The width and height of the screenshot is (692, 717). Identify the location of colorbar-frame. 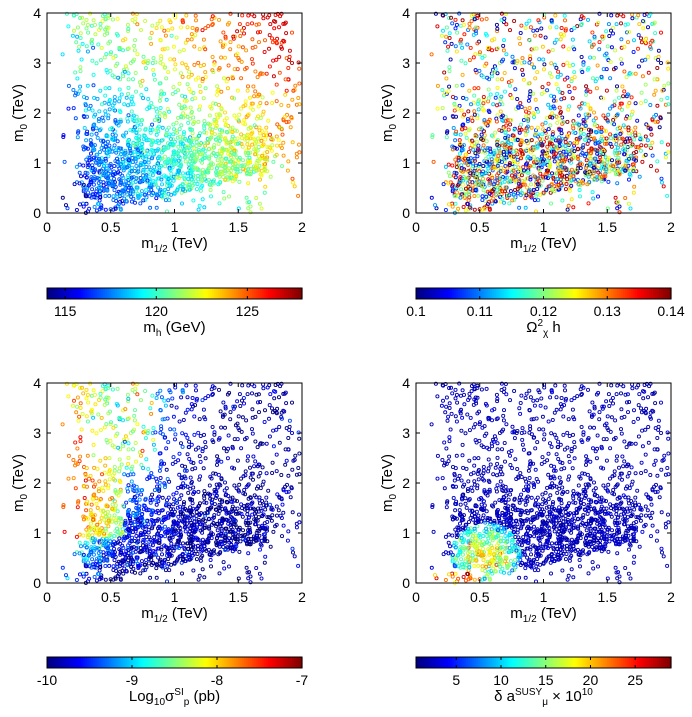
(174, 293).